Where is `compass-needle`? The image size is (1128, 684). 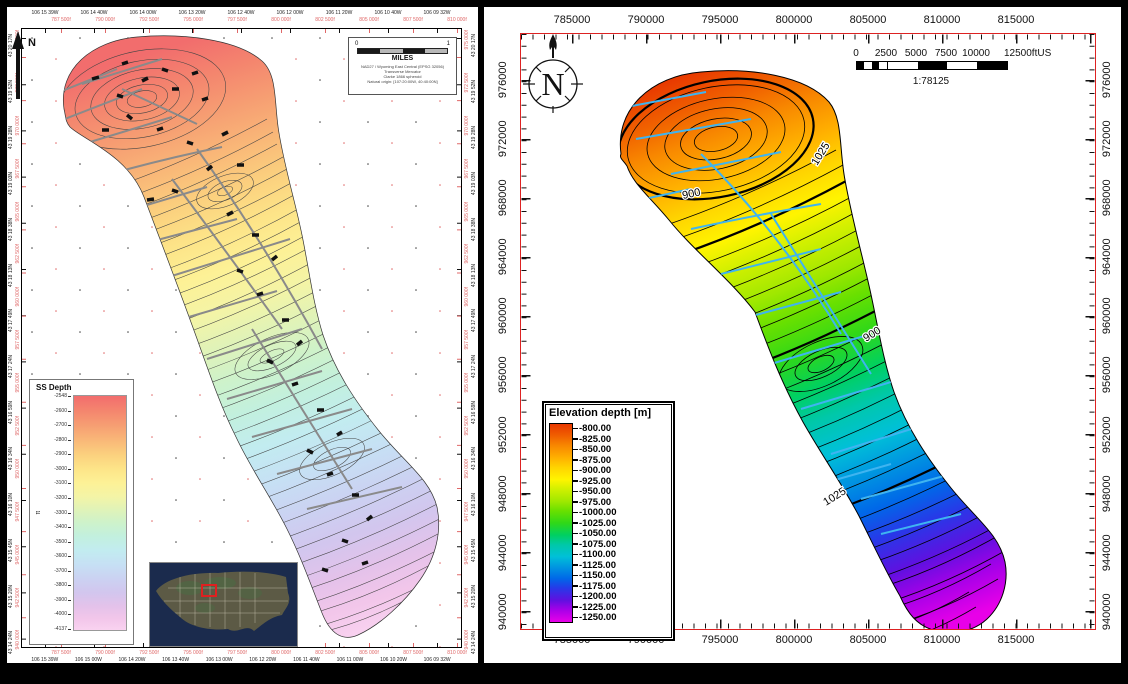
compass-needle is located at coordinates (553, 46).